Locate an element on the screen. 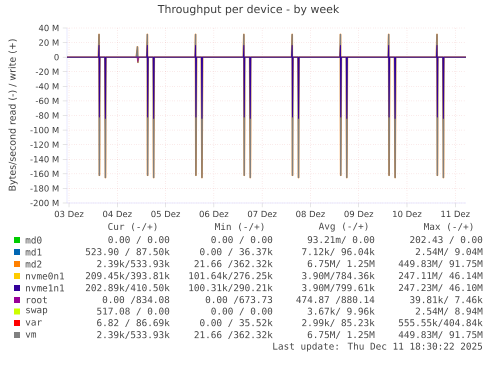 This screenshot has width=497, height=371. legend-label: vm is located at coordinates (31, 335).